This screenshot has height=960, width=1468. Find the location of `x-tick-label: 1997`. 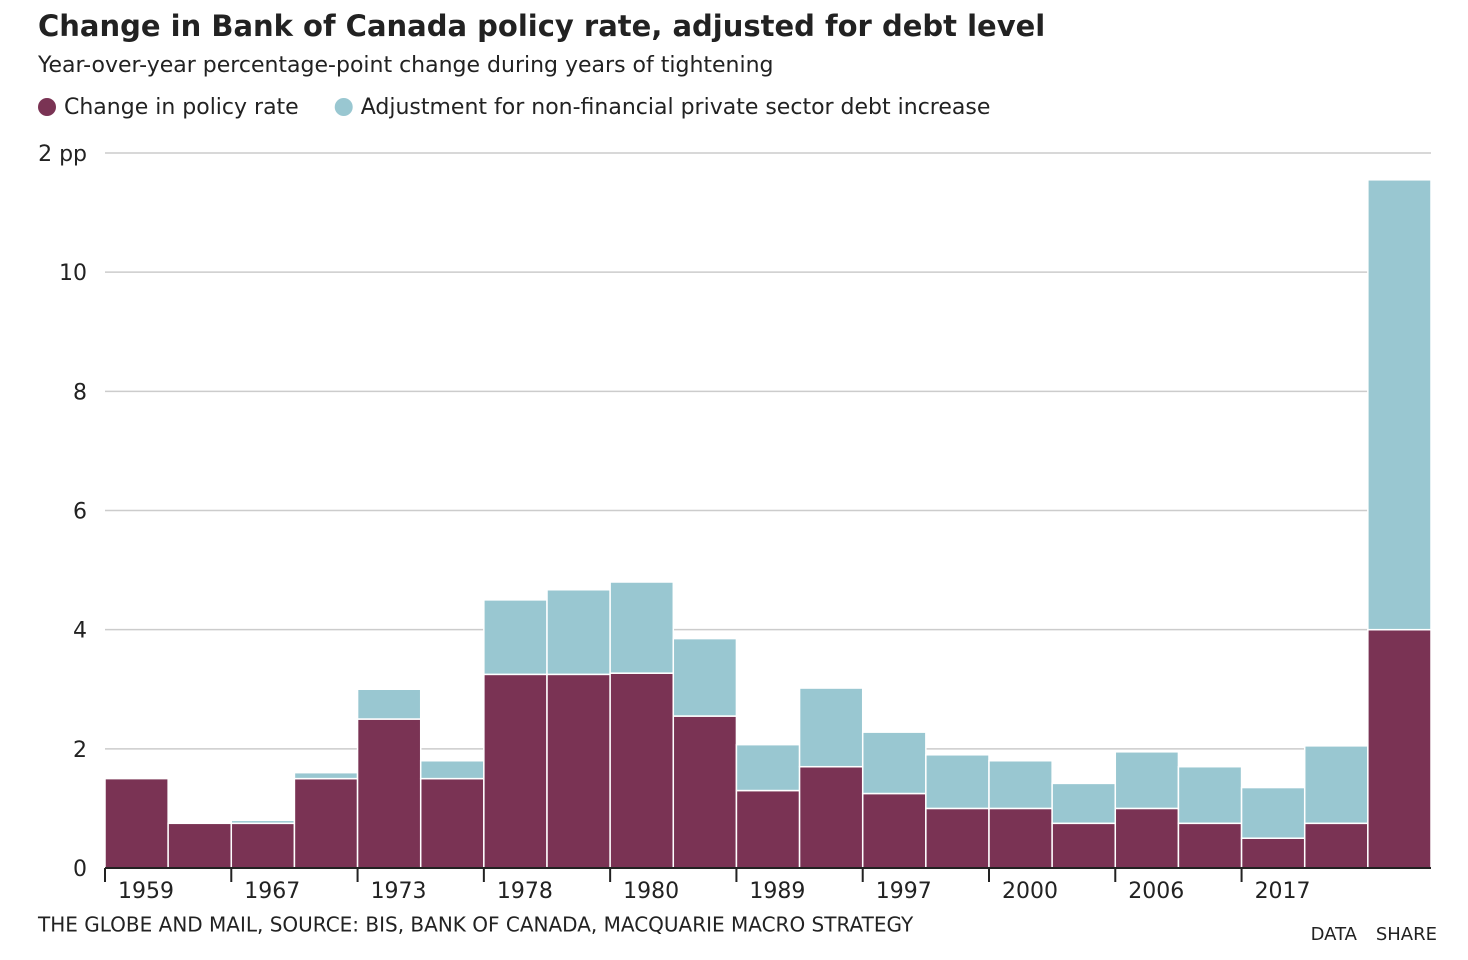

x-tick-label: 1997 is located at coordinates (904, 891).